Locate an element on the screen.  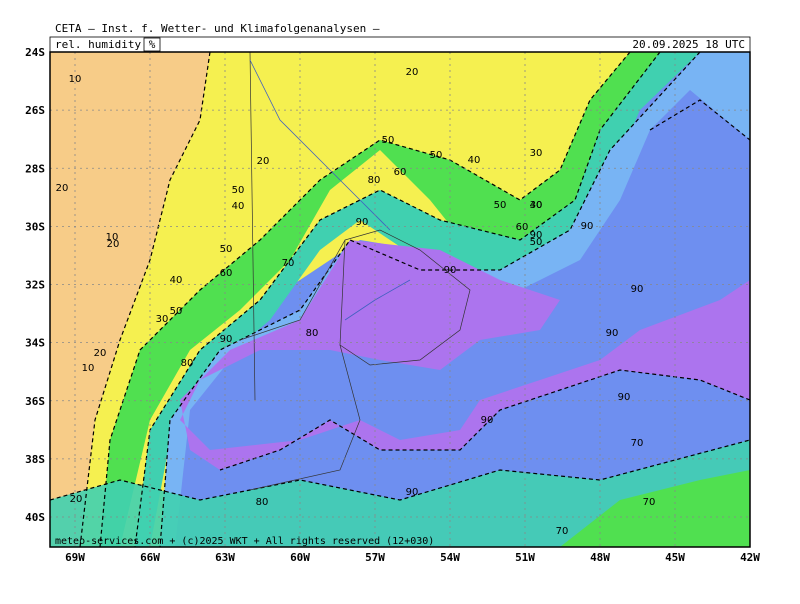
lat-label: 28S is located at coordinates (35, 168).